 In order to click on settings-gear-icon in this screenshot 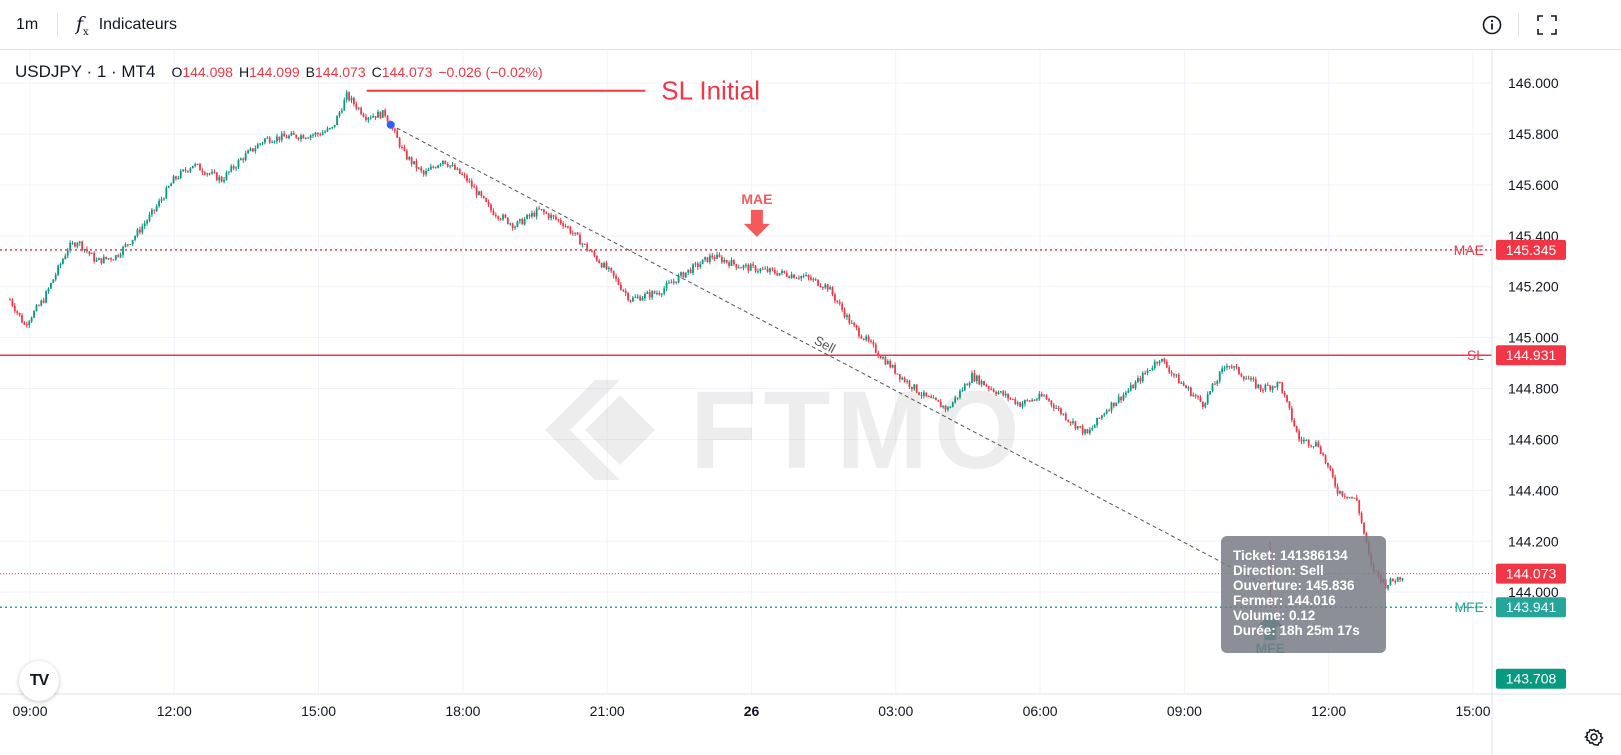, I will do `click(1594, 737)`.